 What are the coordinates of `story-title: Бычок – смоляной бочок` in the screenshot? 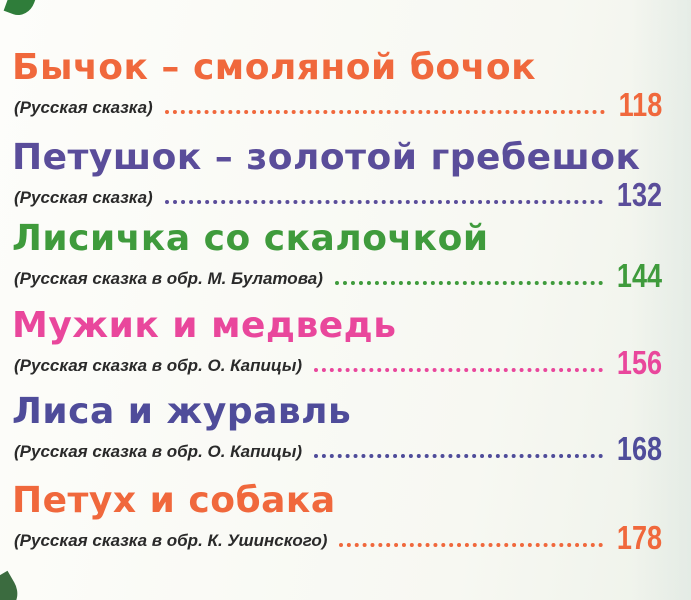 It's located at (274, 67).